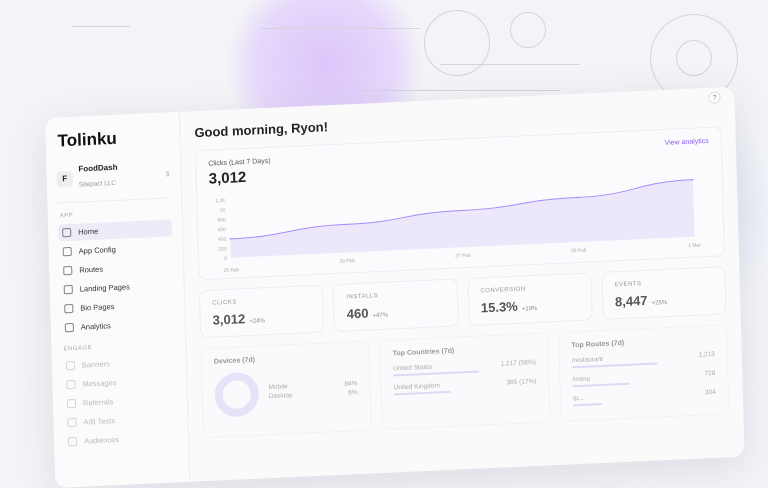  Describe the element at coordinates (97, 184) in the screenshot. I see `org-company: Sitepact LLC` at that location.